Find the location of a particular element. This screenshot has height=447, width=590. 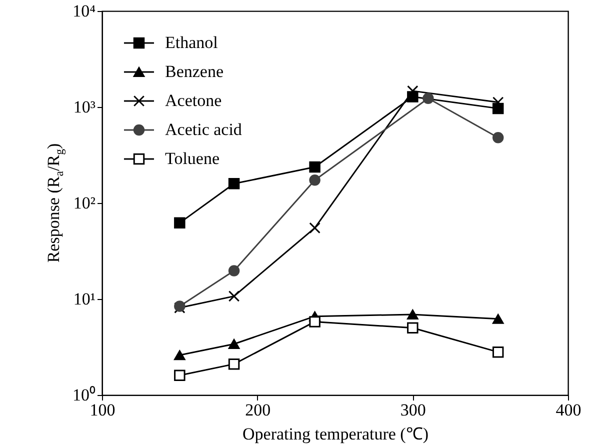

y-tick-label: 10³ is located at coordinates (84, 107).